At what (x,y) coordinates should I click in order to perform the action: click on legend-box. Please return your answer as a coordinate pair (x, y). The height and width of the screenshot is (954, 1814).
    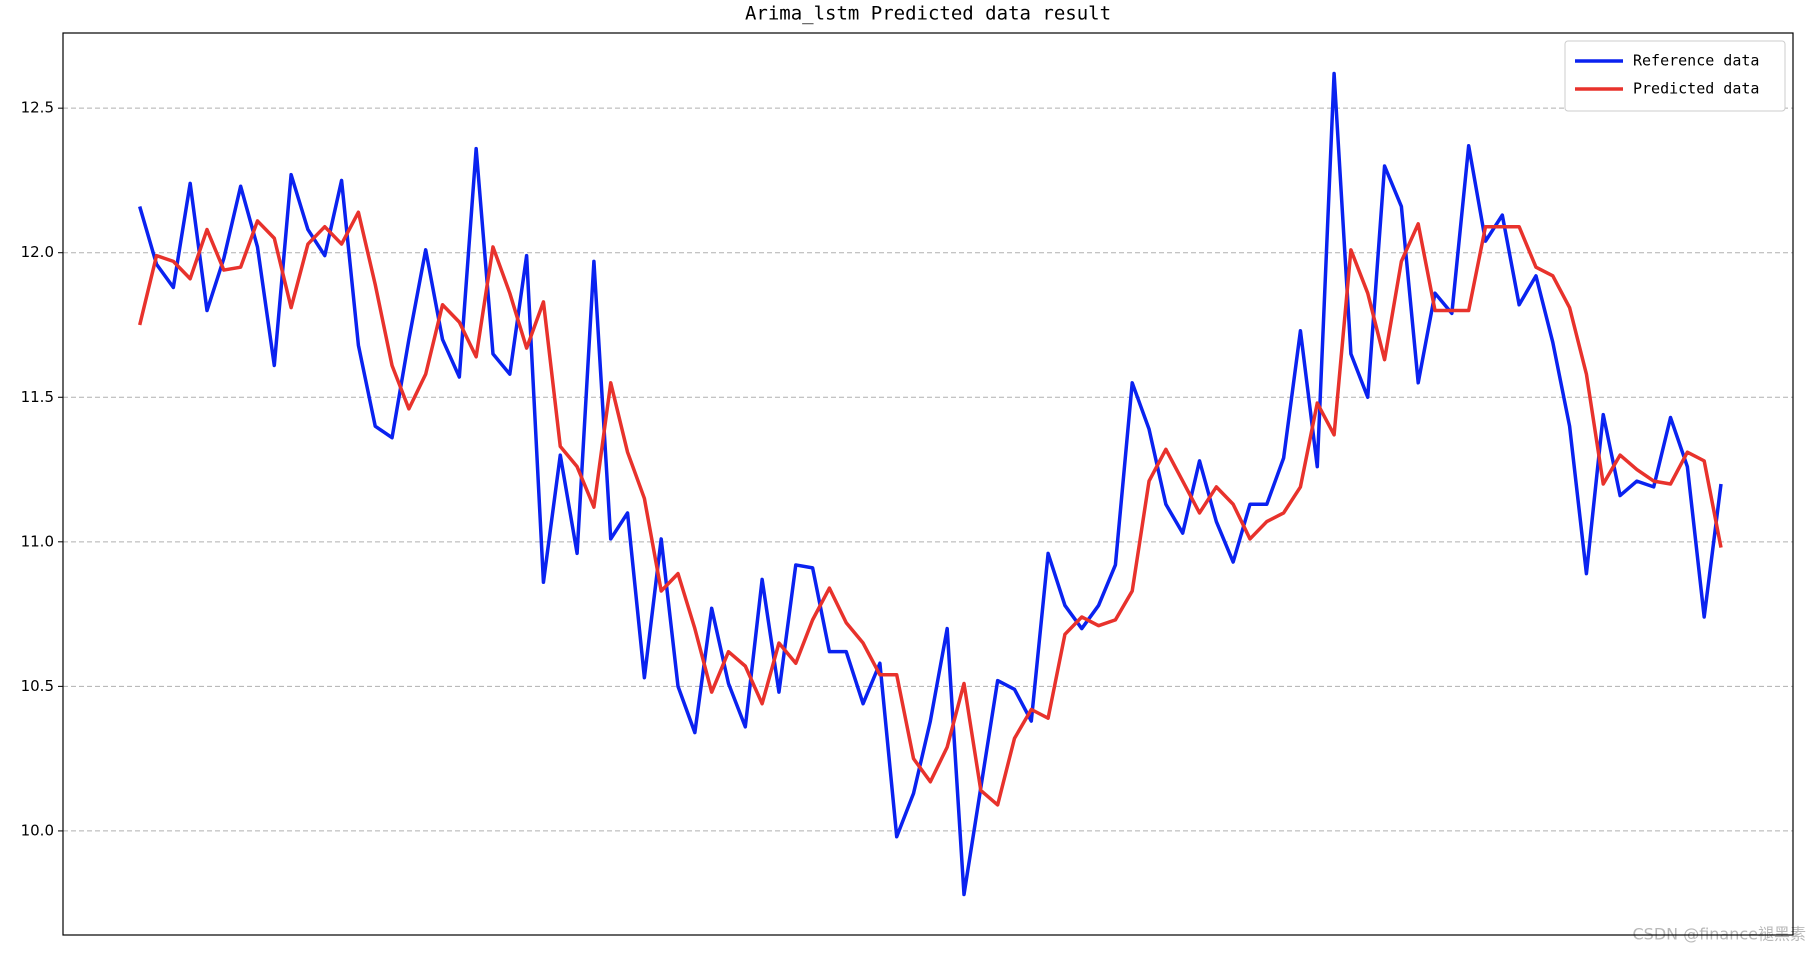
    Looking at the image, I should click on (1675, 76).